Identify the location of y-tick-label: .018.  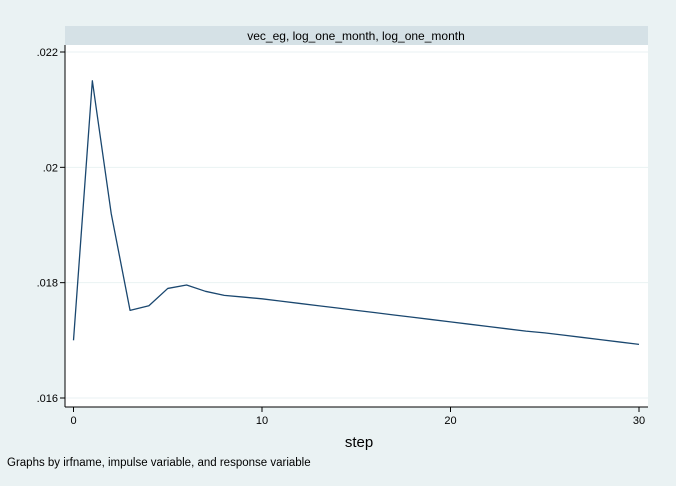
(47, 284).